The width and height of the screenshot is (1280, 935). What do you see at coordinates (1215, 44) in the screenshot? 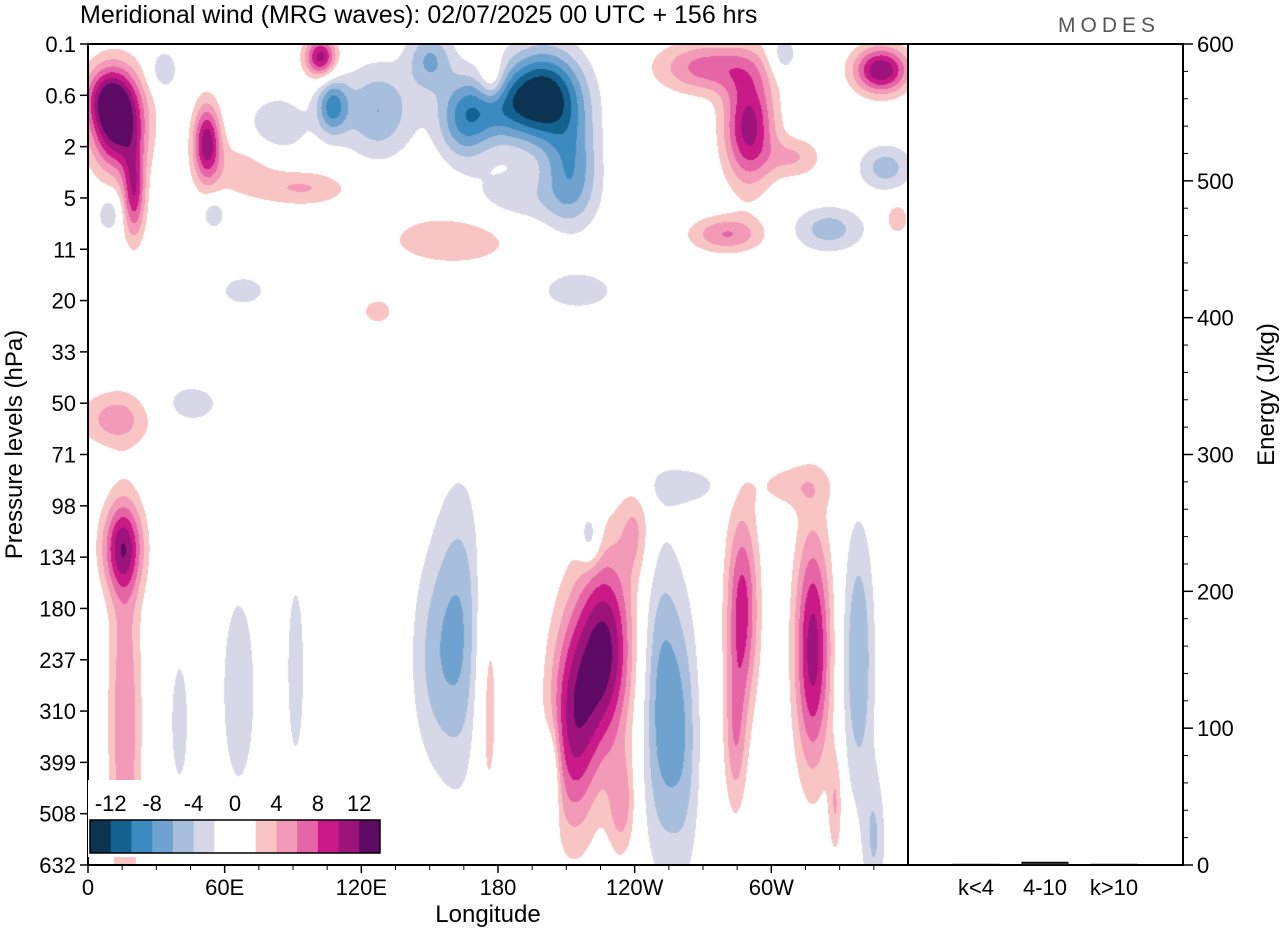
I see `energy-tick-label: 600` at bounding box center [1215, 44].